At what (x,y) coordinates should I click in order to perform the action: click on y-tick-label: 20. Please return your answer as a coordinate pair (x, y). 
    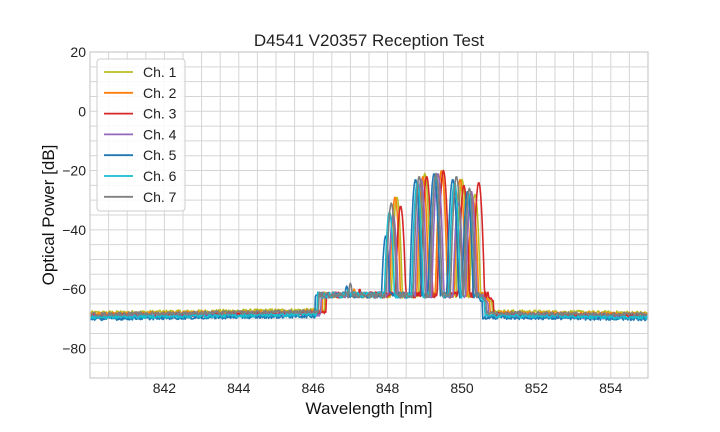
    Looking at the image, I should click on (78, 52).